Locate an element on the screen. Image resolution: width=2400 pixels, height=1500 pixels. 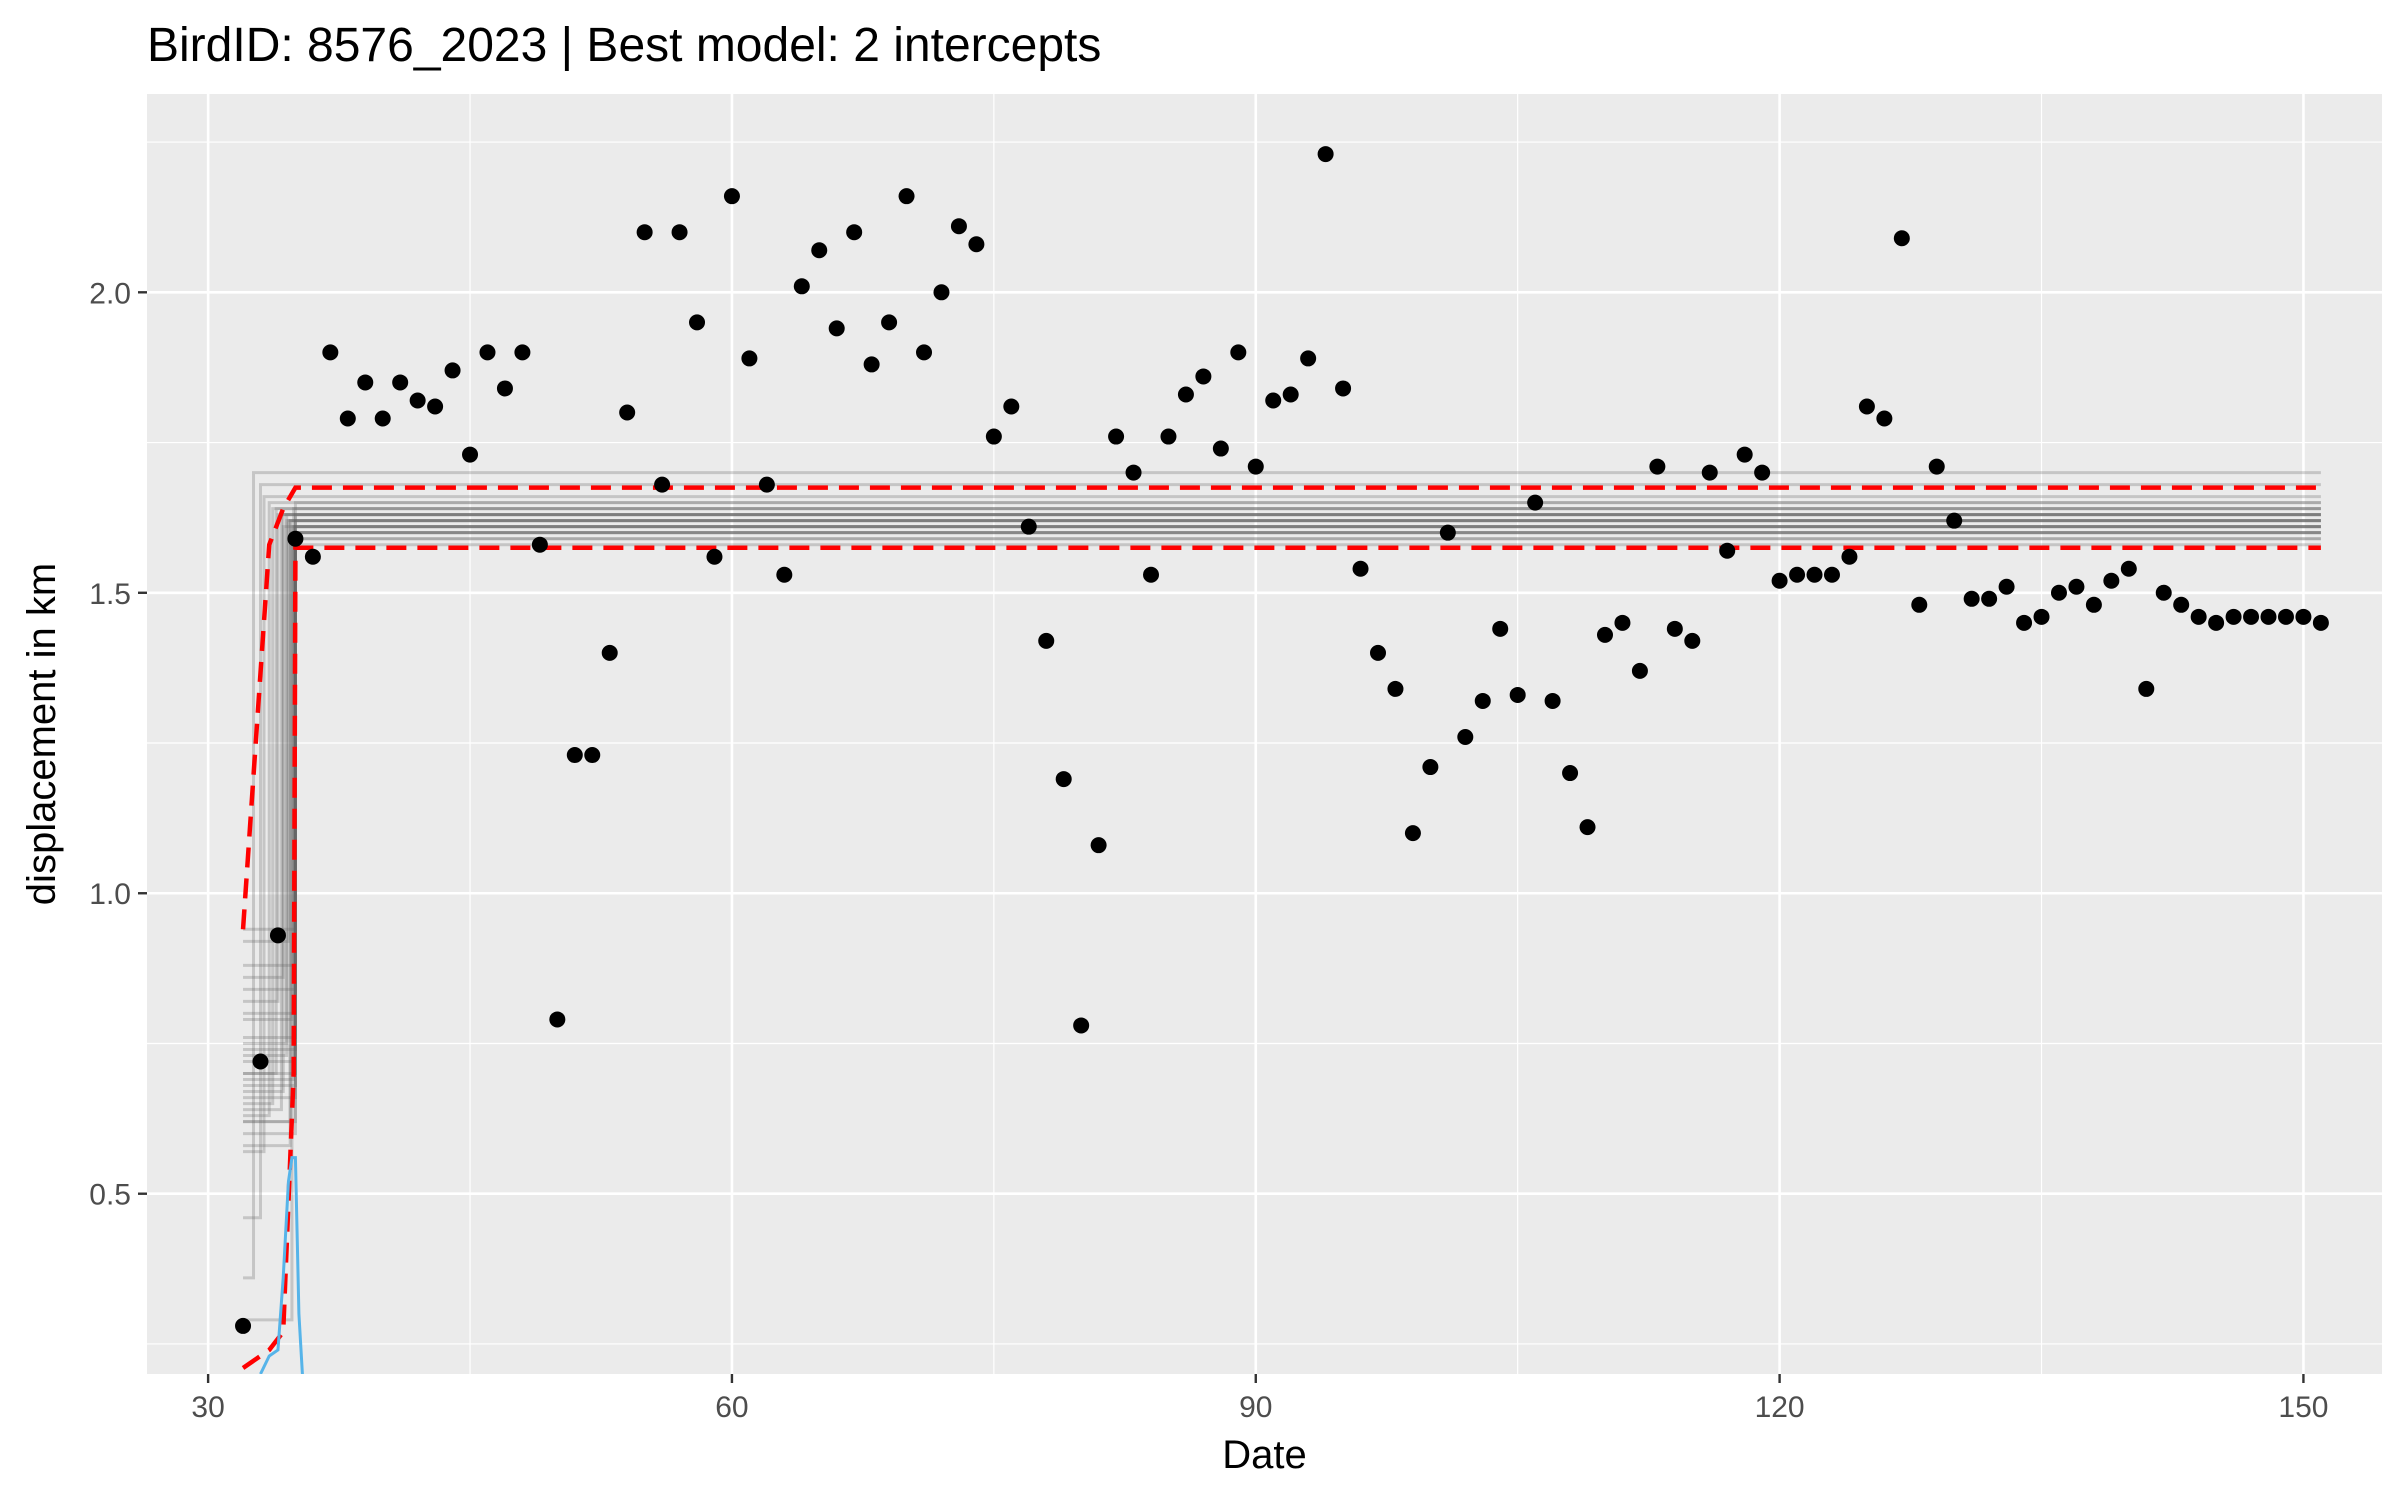
x-axis: 30 60 90 120 150 is located at coordinates (1259, 1399).